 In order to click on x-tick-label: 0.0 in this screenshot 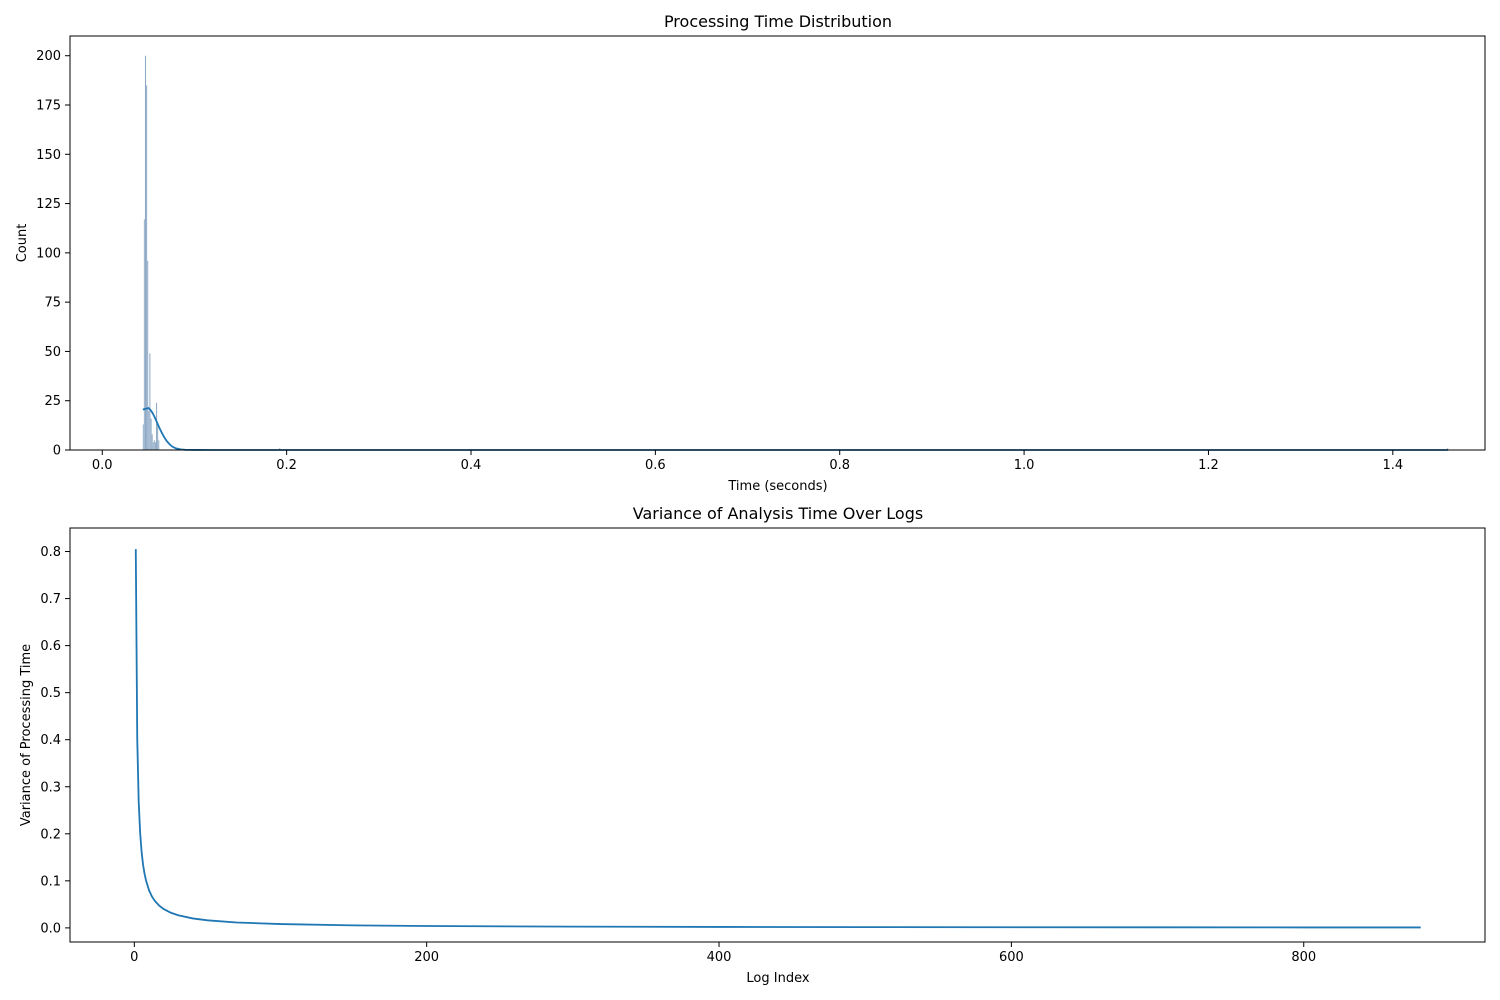, I will do `click(102, 465)`.